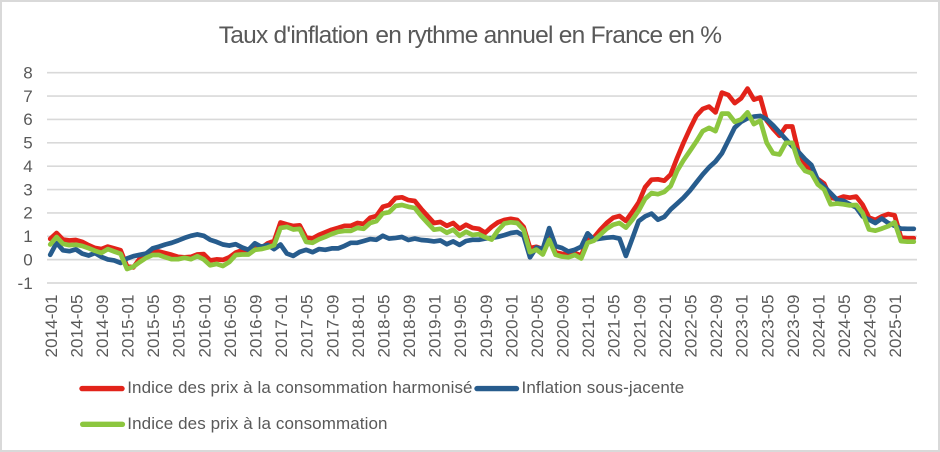 The image size is (940, 452). Describe the element at coordinates (28, 73) in the screenshot. I see `svg-text: 8` at that location.